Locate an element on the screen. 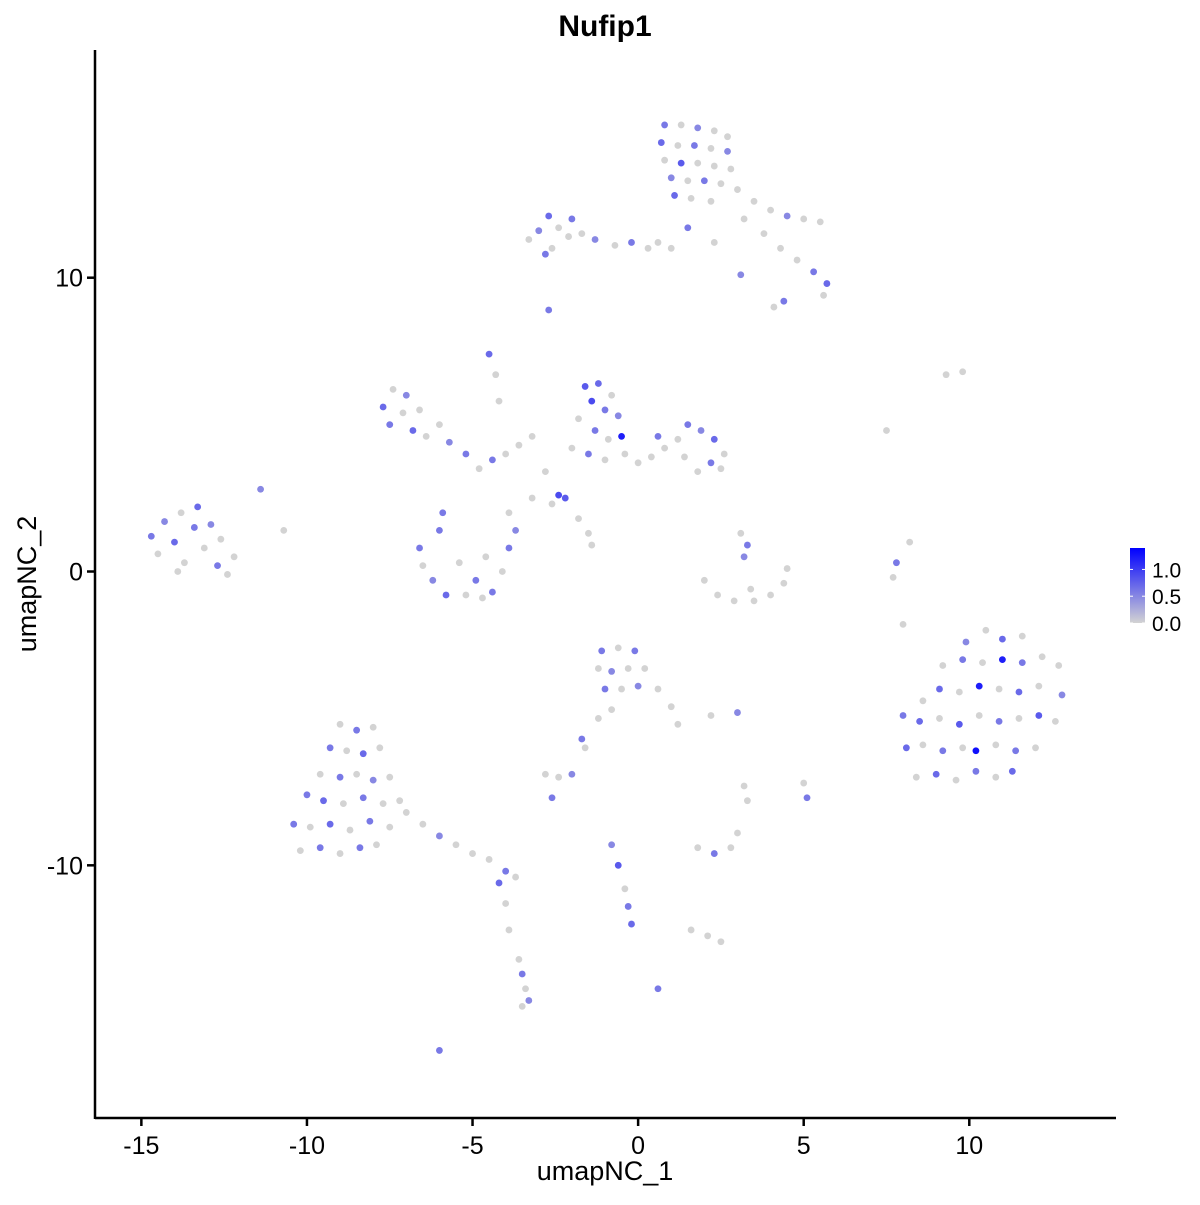  y-axis-label: umapNC_2 is located at coordinates (27, 584).